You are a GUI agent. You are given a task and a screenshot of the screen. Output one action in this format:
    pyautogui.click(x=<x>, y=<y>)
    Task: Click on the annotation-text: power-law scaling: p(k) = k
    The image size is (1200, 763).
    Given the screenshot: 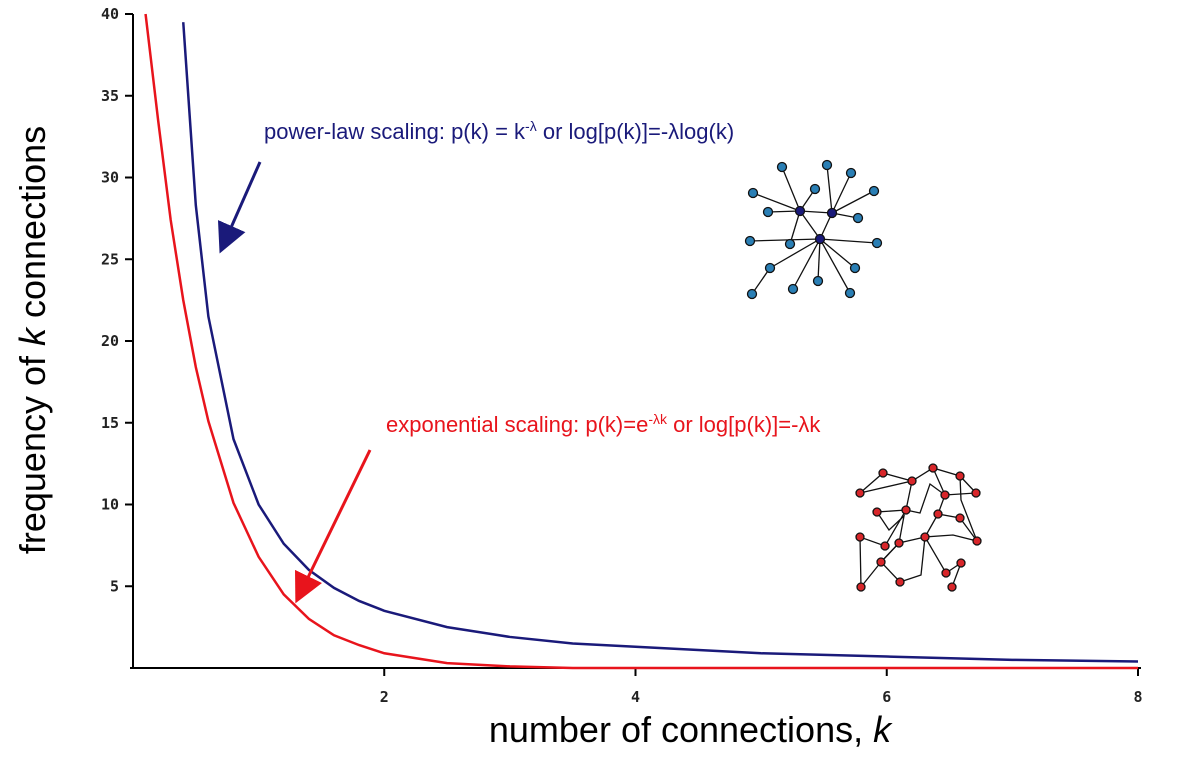 What is the action you would take?
    pyautogui.click(x=395, y=131)
    